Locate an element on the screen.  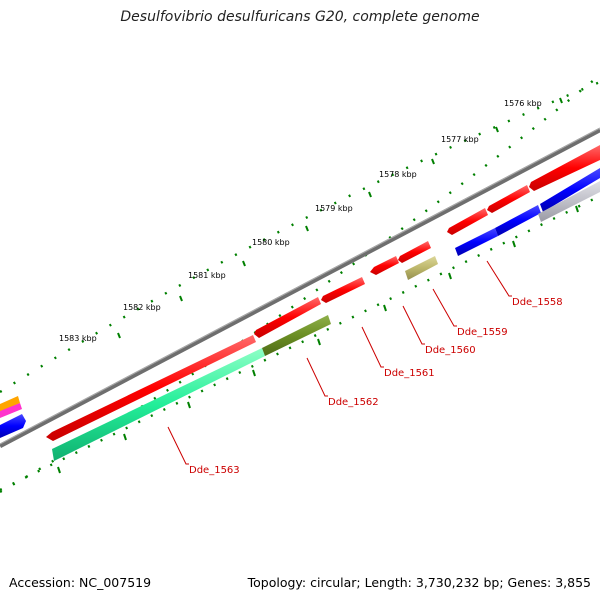
cds-upstream-forward is located at coordinates (564, 168).